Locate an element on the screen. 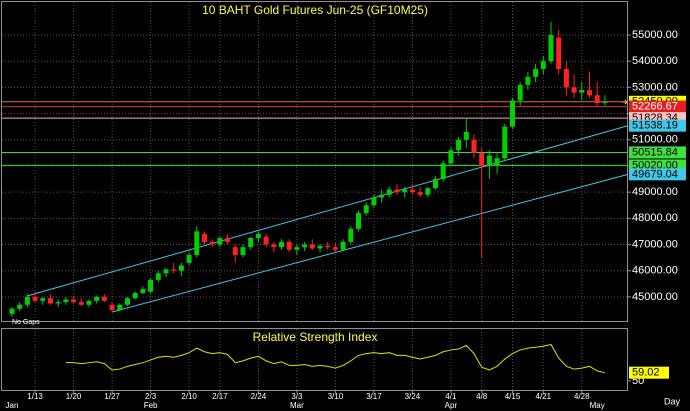  chart-title: 10 BAHT Gold Futures Jun-25 (GF10M25) is located at coordinates (315, 10).